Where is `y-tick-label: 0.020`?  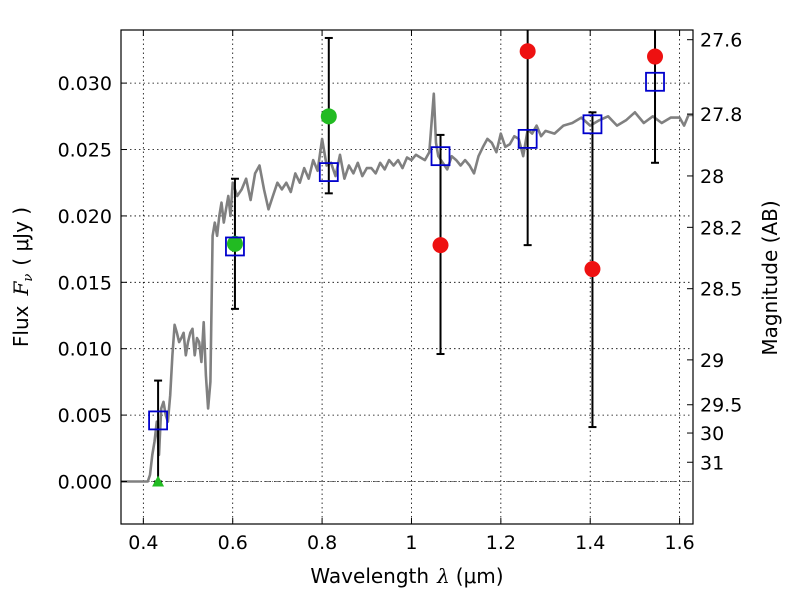
y-tick-label: 0.020 is located at coordinates (85, 217).